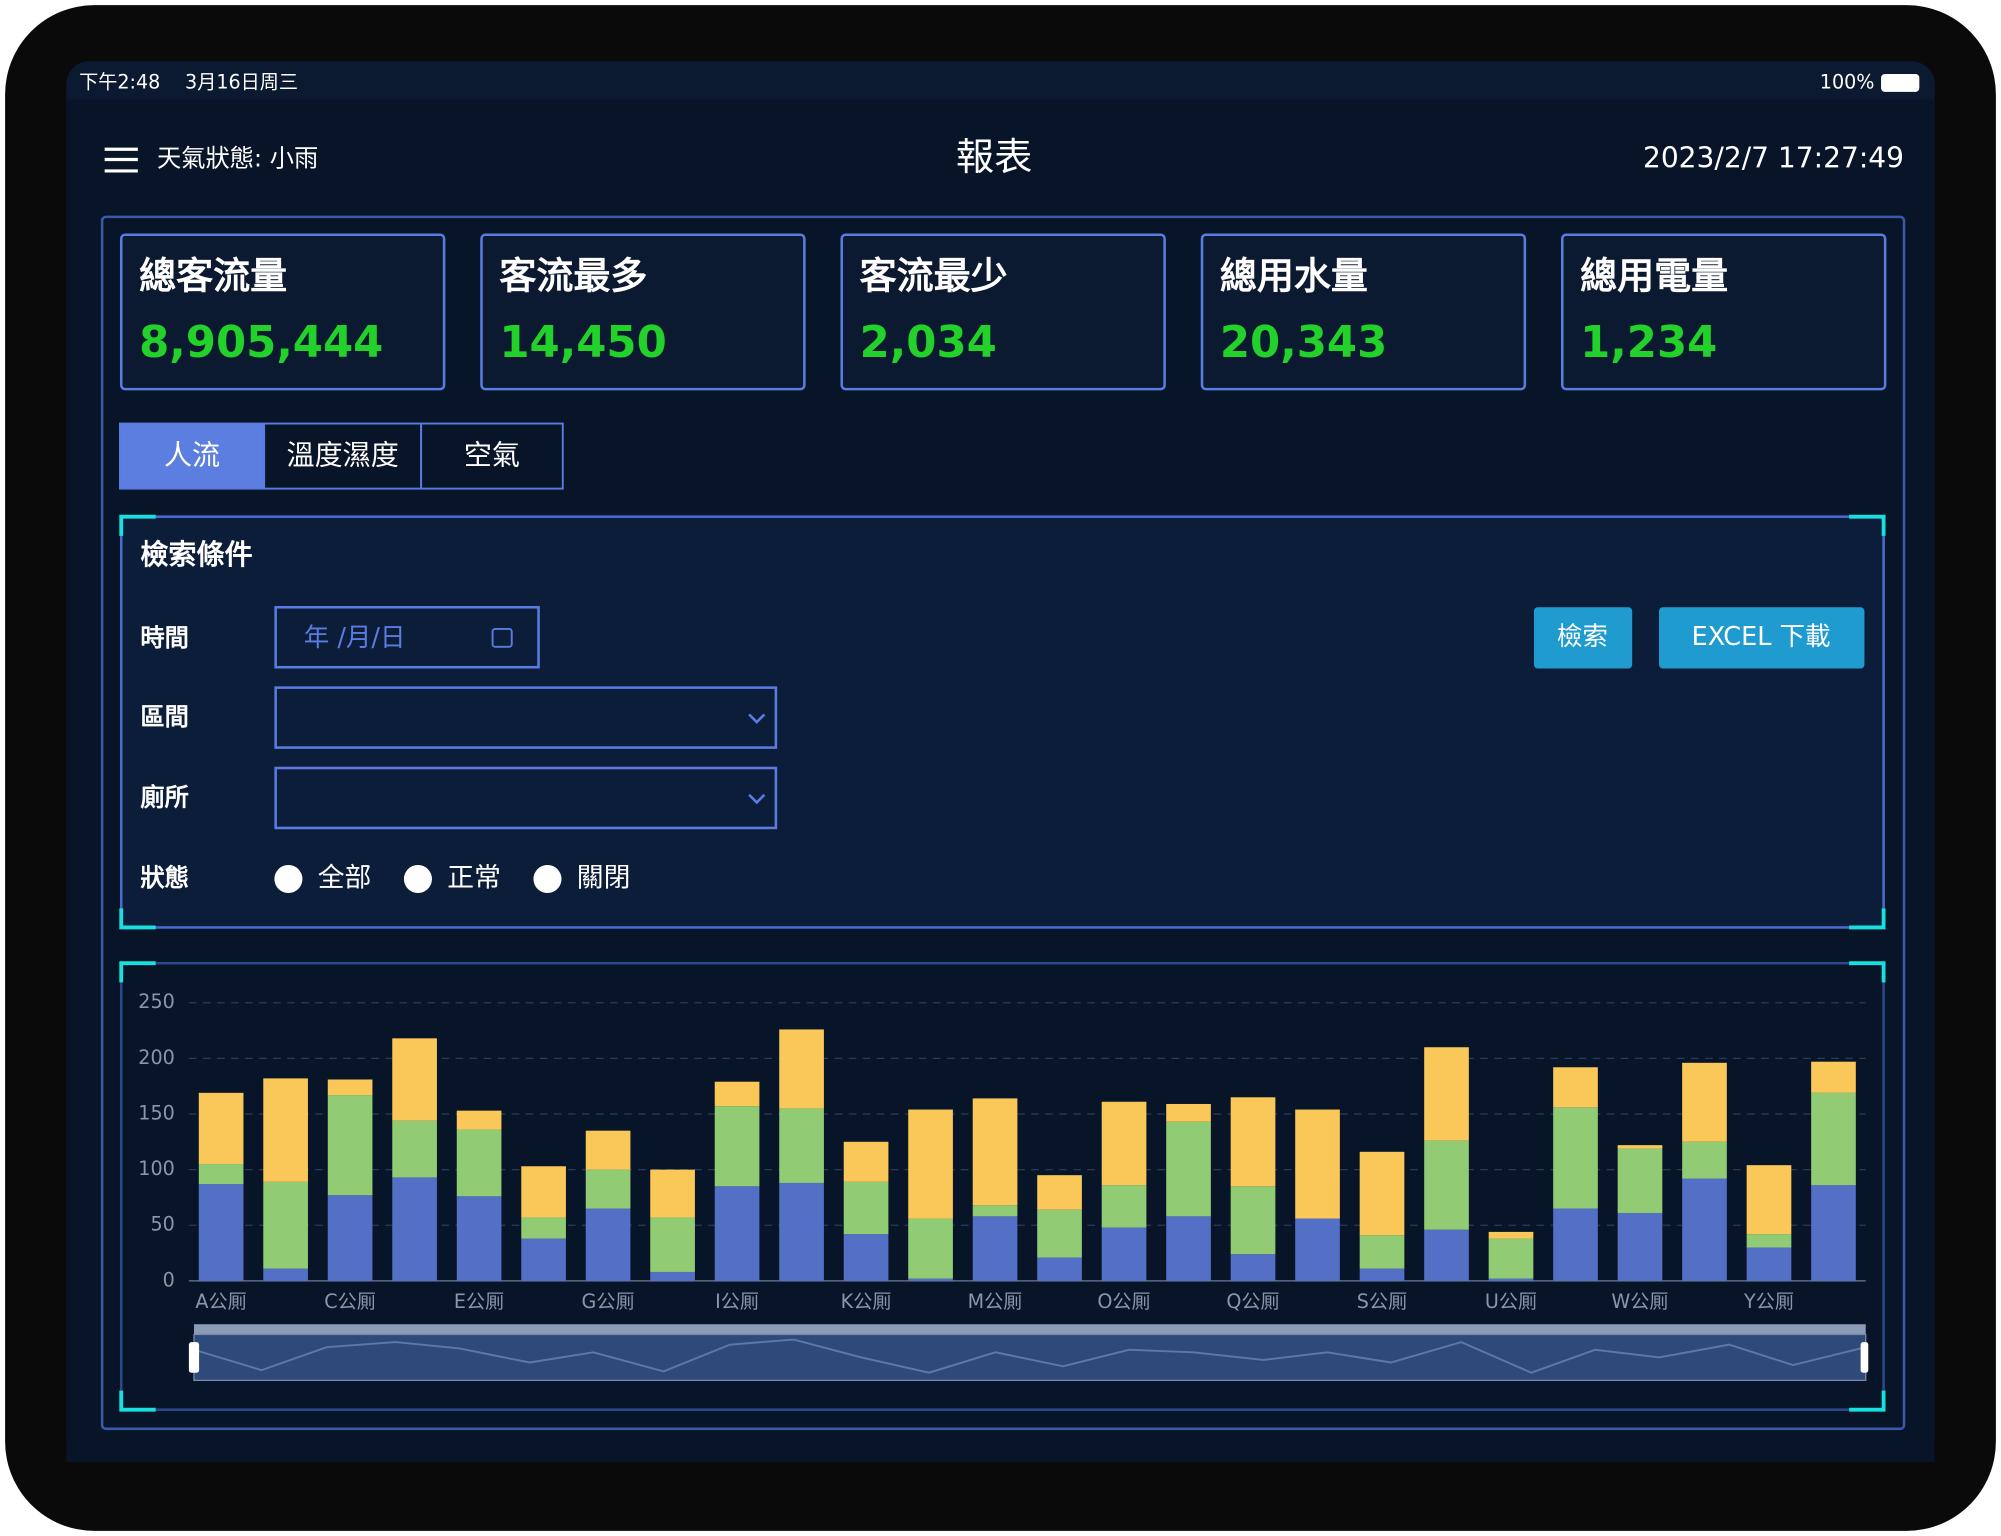  Describe the element at coordinates (355, 638) in the screenshot. I see `date-placeholder: 年 /月/日` at that location.